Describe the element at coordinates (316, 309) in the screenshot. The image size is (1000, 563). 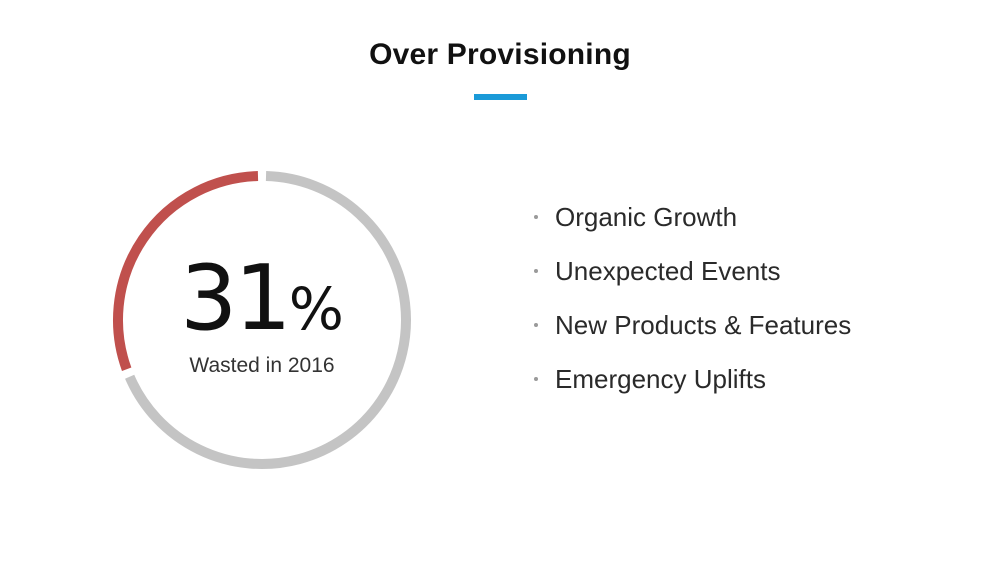
I see `stat-unit: %` at that location.